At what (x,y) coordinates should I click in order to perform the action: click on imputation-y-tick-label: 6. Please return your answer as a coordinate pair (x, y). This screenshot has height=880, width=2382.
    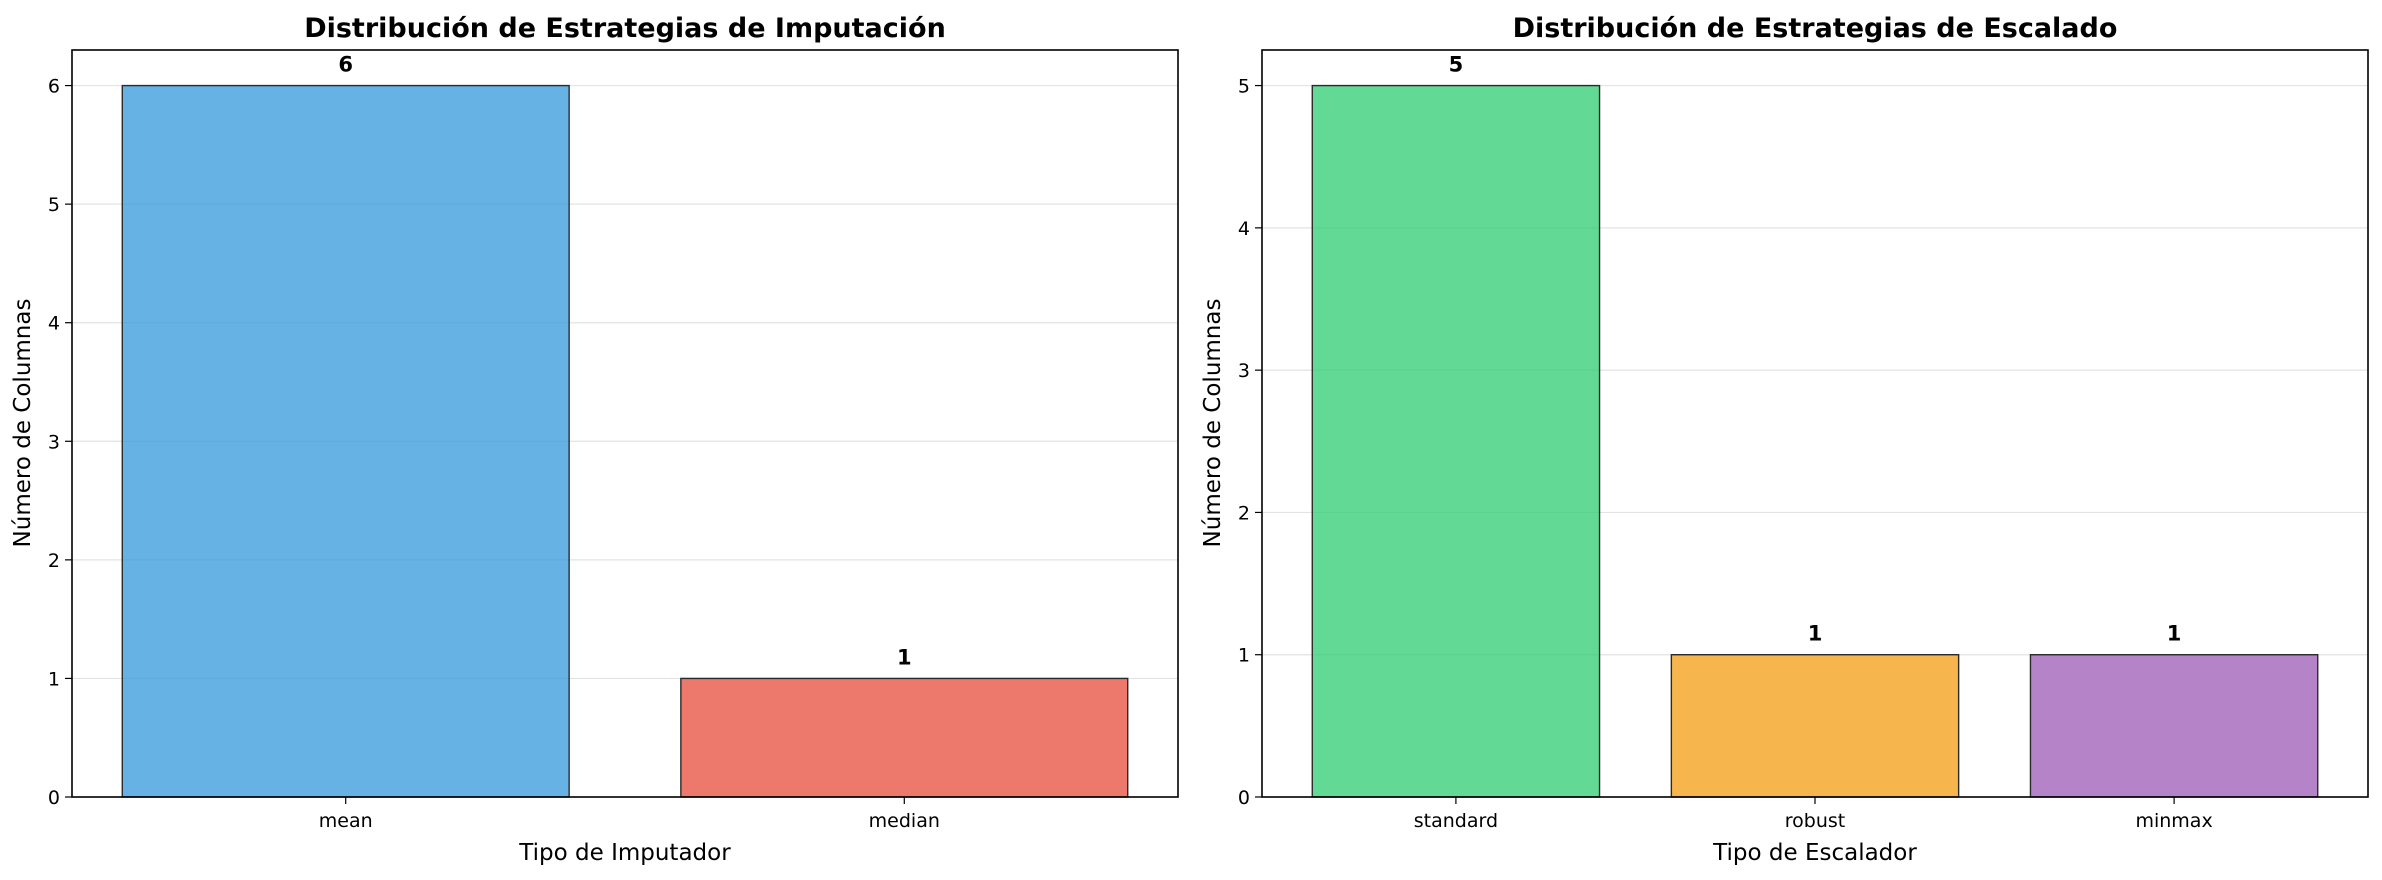
    Looking at the image, I should click on (54, 87).